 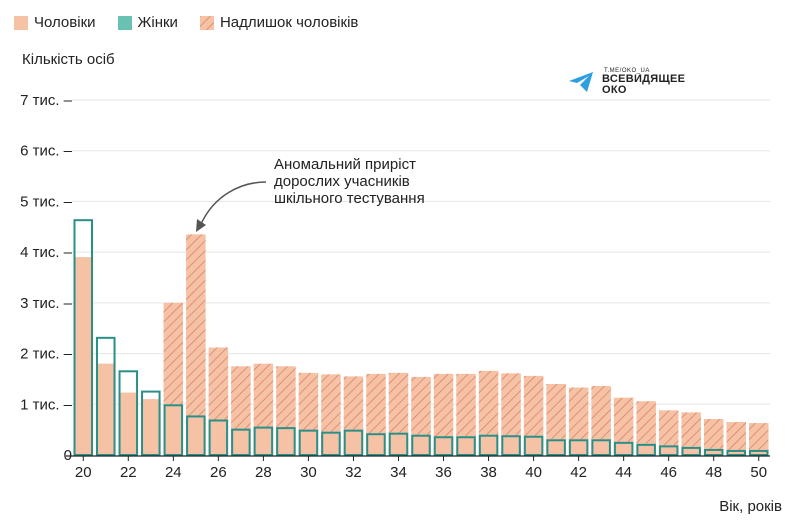 I want to click on x-tick-label: 26, so click(x=218, y=472).